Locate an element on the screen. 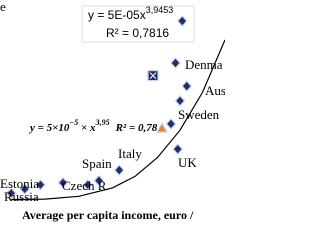 This screenshot has width=320, height=240. equation-base: y = 5E-05x is located at coordinates (117, 15).